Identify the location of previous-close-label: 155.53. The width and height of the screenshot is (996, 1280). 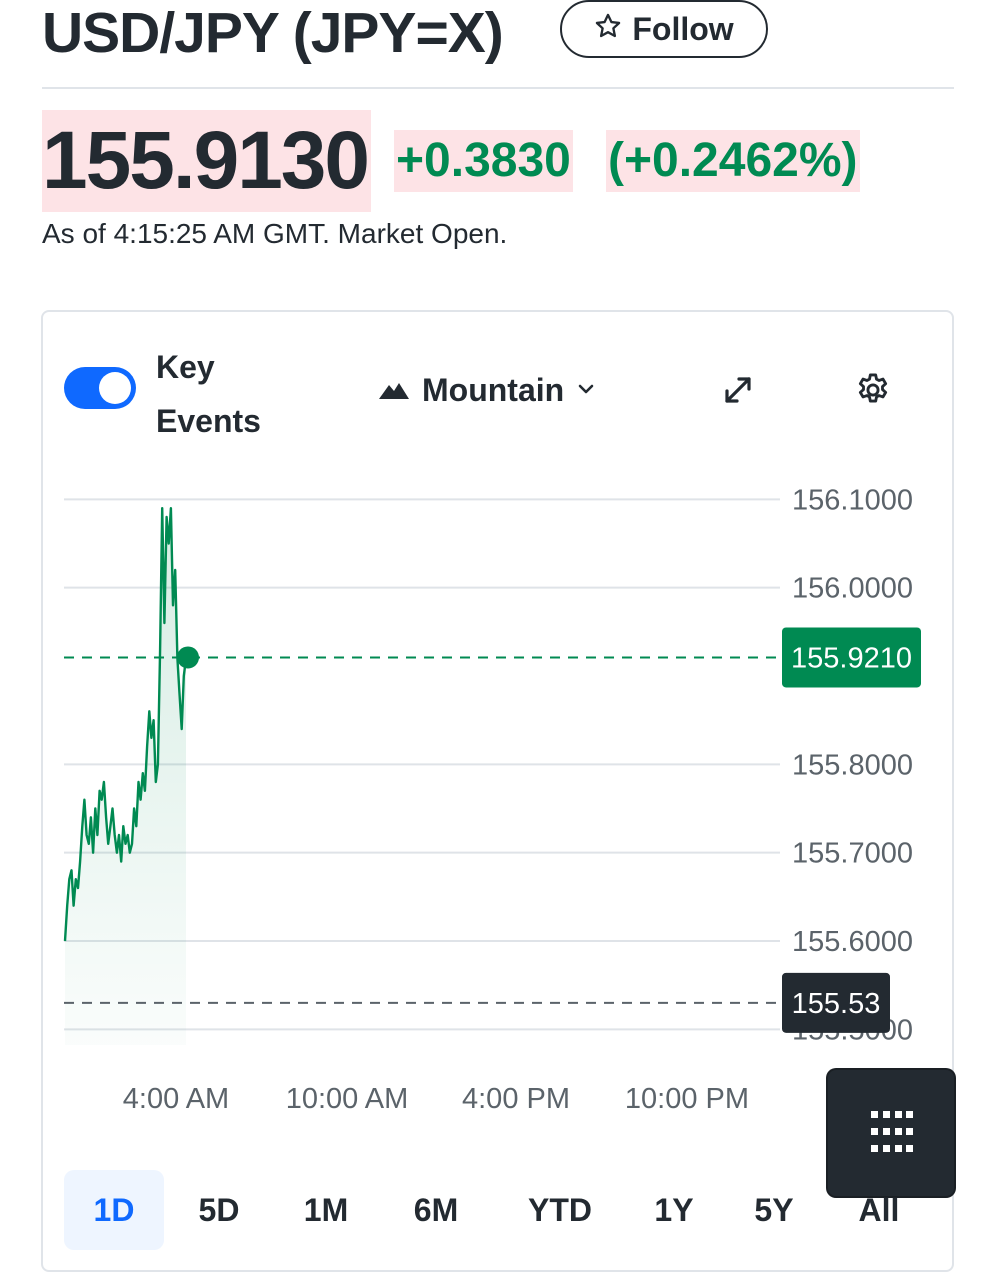
(836, 1004).